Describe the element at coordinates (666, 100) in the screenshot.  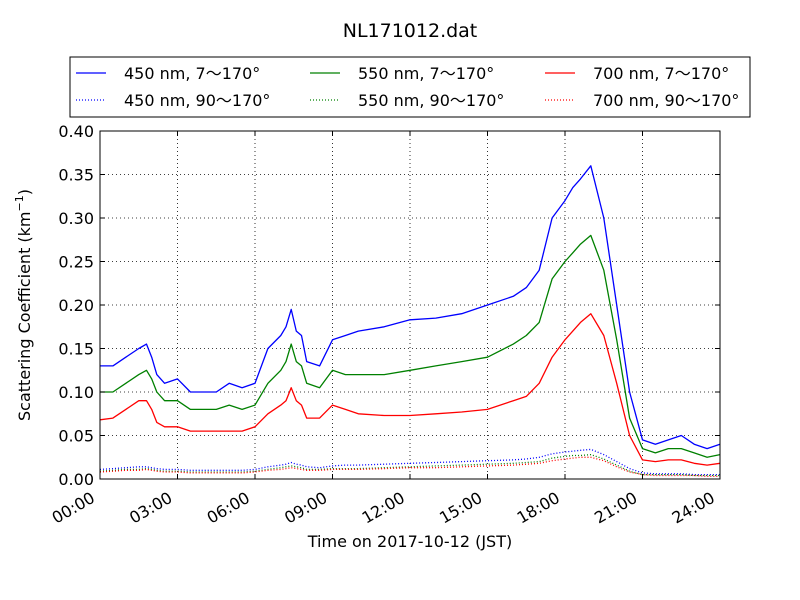
I see `legend-label-6: 700 nm, 90～170°` at that location.